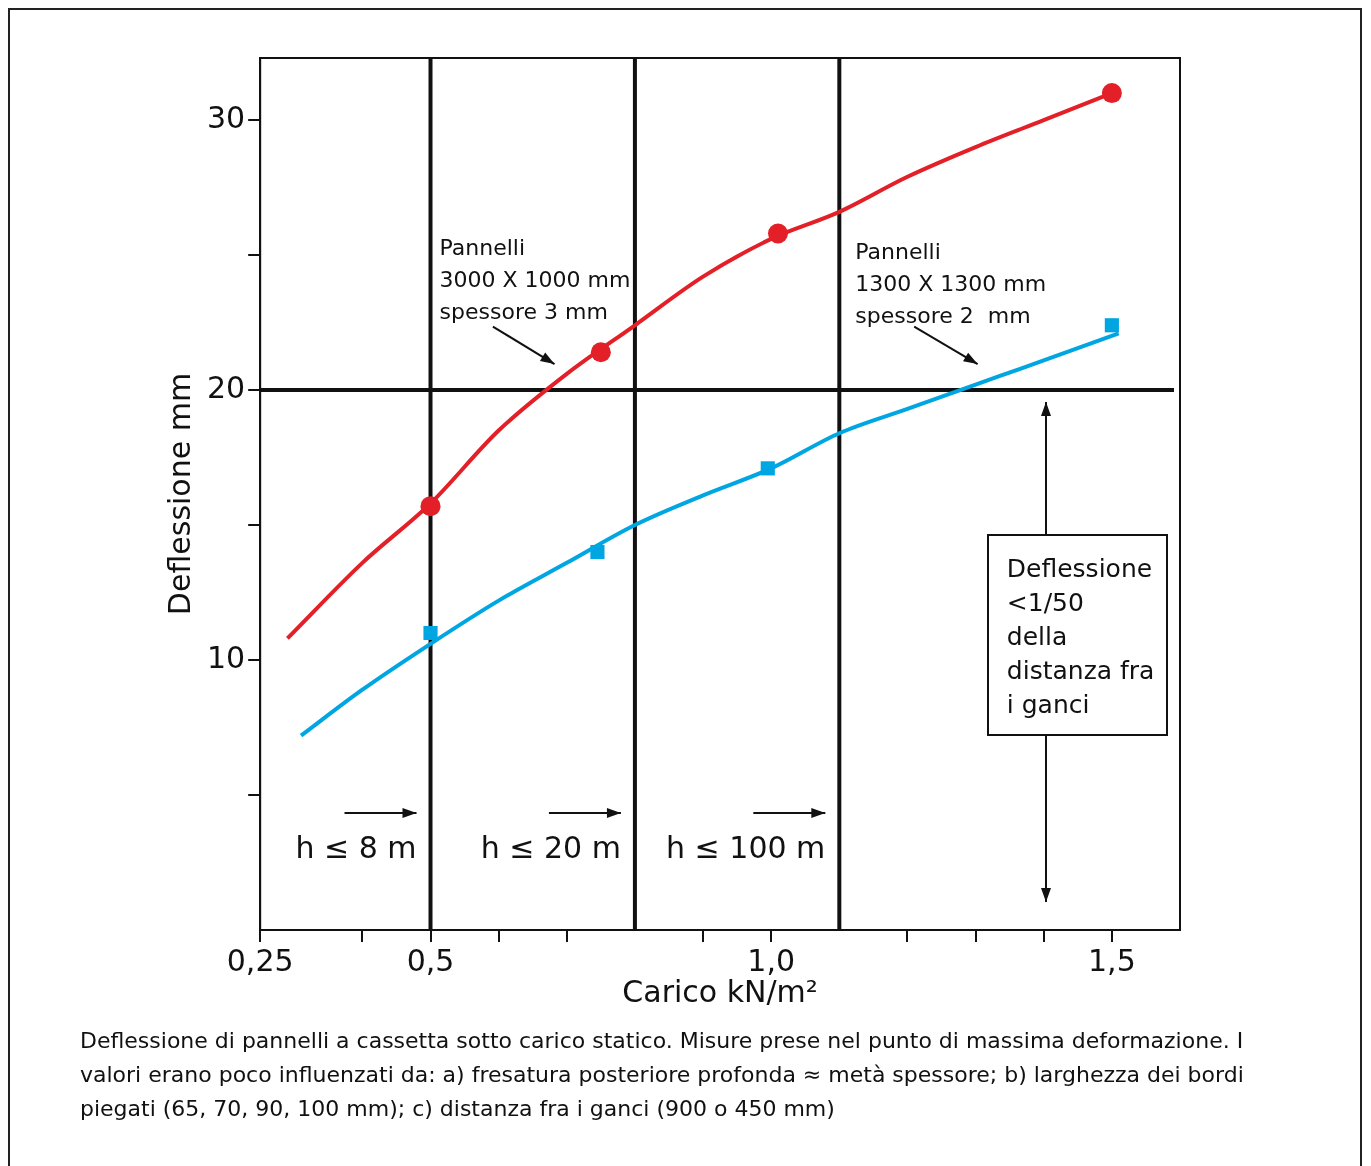  I want to click on ref-line-label: h ≤ 100 m, so click(746, 847).